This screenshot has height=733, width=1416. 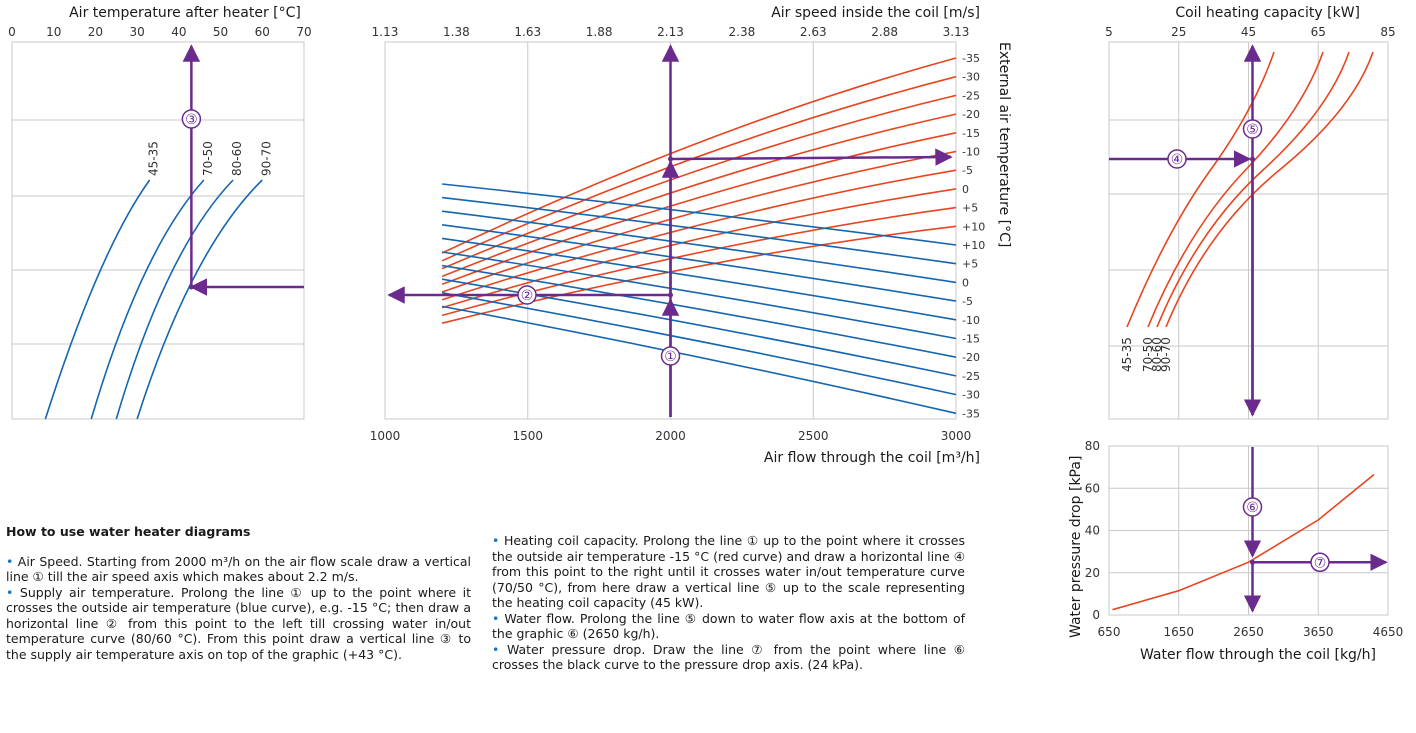 What do you see at coordinates (1092, 446) in the screenshot?
I see `pressure-tick: 80` at bounding box center [1092, 446].